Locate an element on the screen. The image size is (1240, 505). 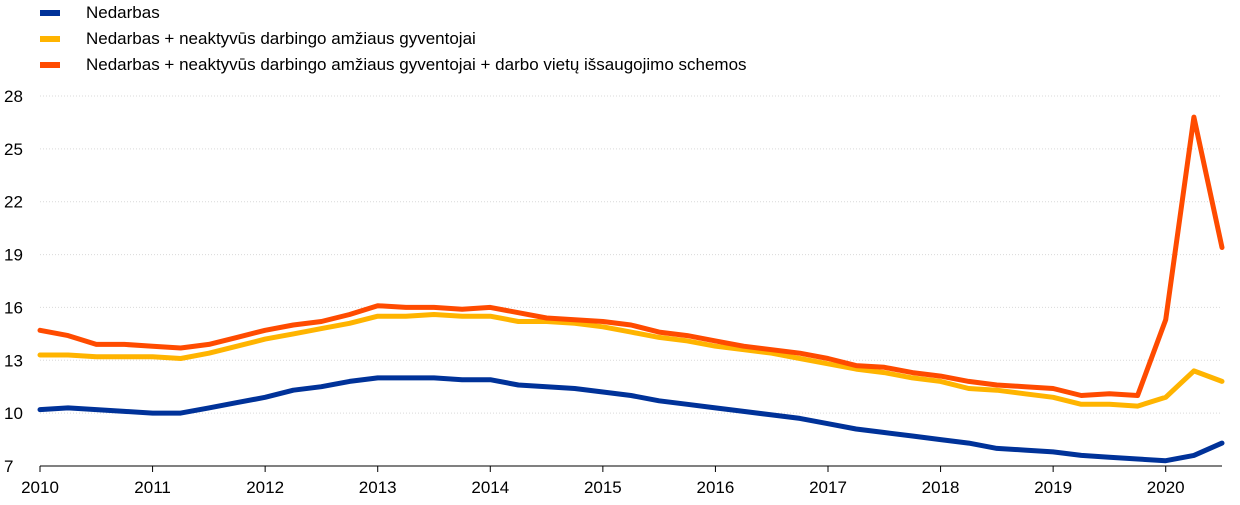
x-tick-label: 2014 is located at coordinates (490, 487).